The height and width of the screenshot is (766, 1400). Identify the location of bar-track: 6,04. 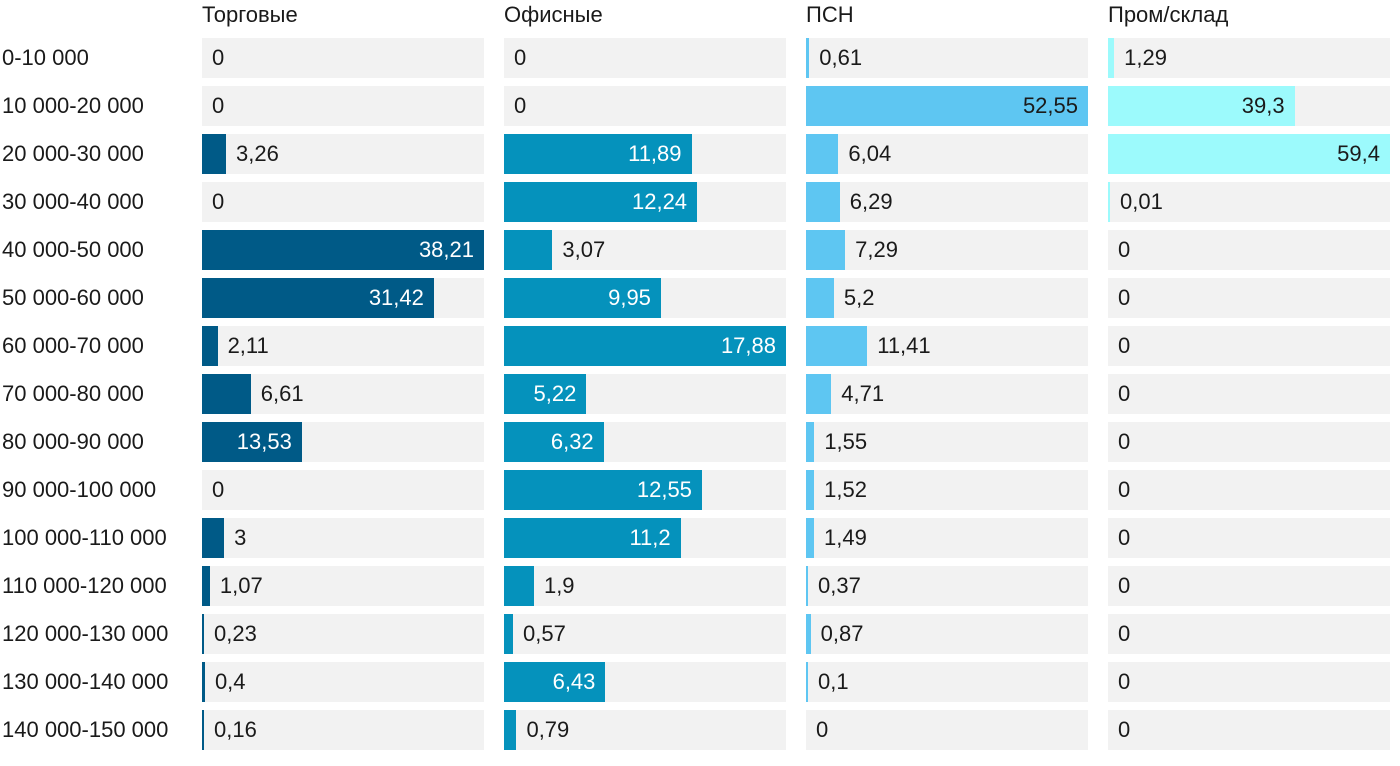
(947, 154).